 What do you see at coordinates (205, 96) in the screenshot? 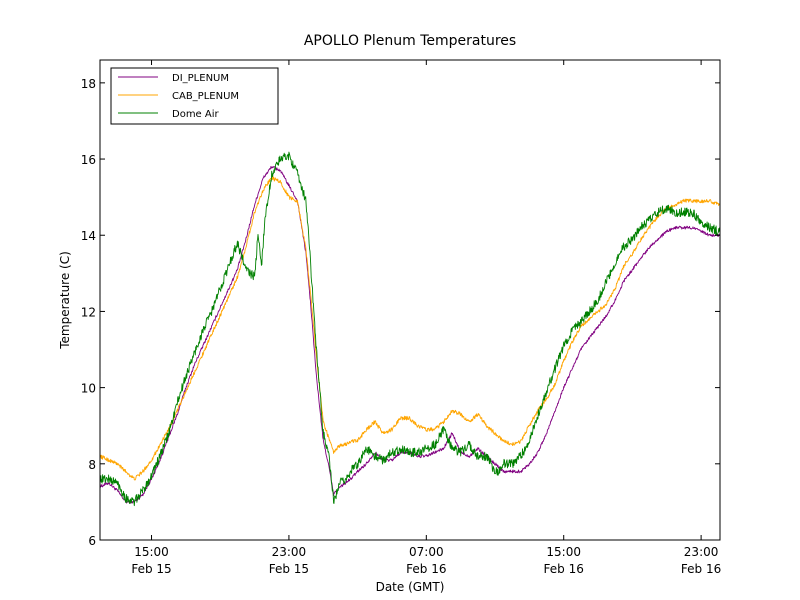
I see `legend-label-cab-plenum: CAB_PLENUM` at bounding box center [205, 96].